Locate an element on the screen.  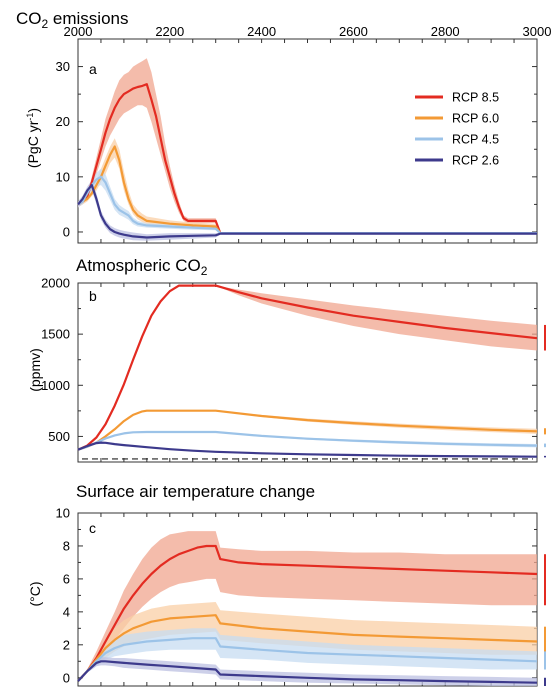
y-tick-label: 4 is located at coordinates (66, 611).